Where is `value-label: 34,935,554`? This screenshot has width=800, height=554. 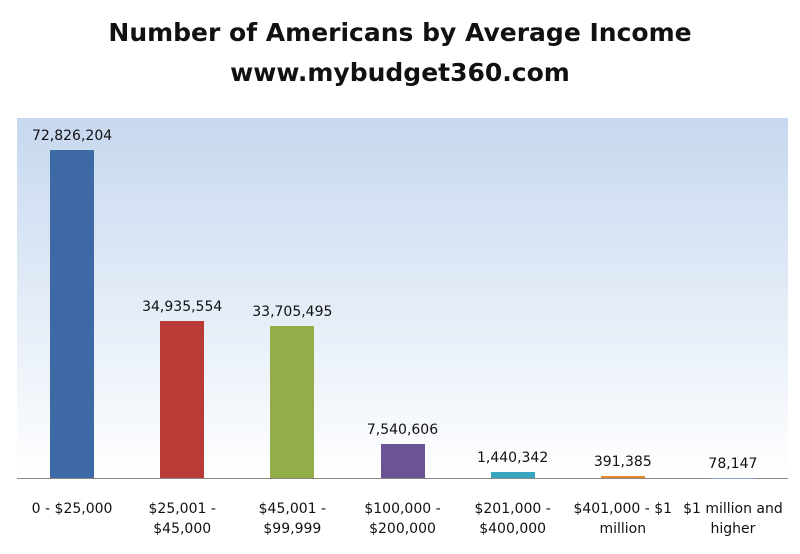
value-label: 34,935,554 is located at coordinates (182, 306).